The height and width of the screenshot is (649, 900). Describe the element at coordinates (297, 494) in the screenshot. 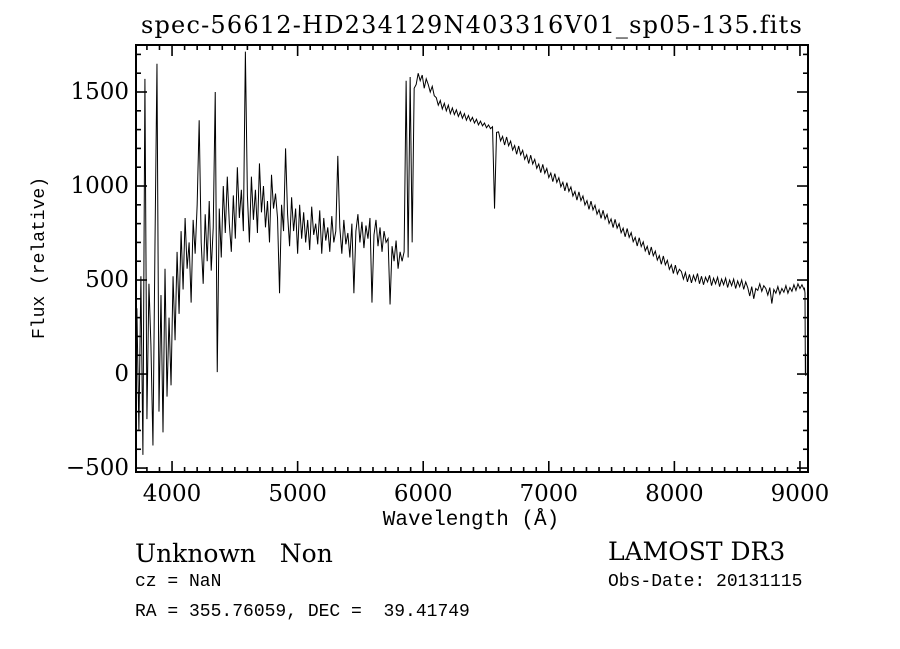

I see `x-tick-label: 5000` at that location.